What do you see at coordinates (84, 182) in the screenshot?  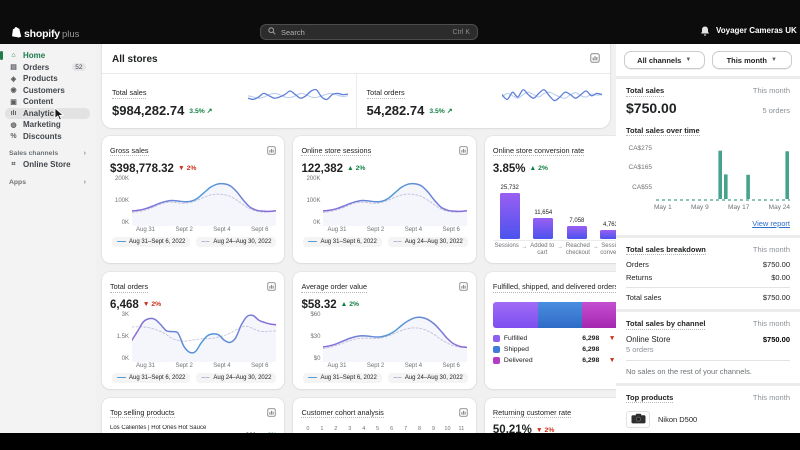 I see `chevron-right-icon: ›` at bounding box center [84, 182].